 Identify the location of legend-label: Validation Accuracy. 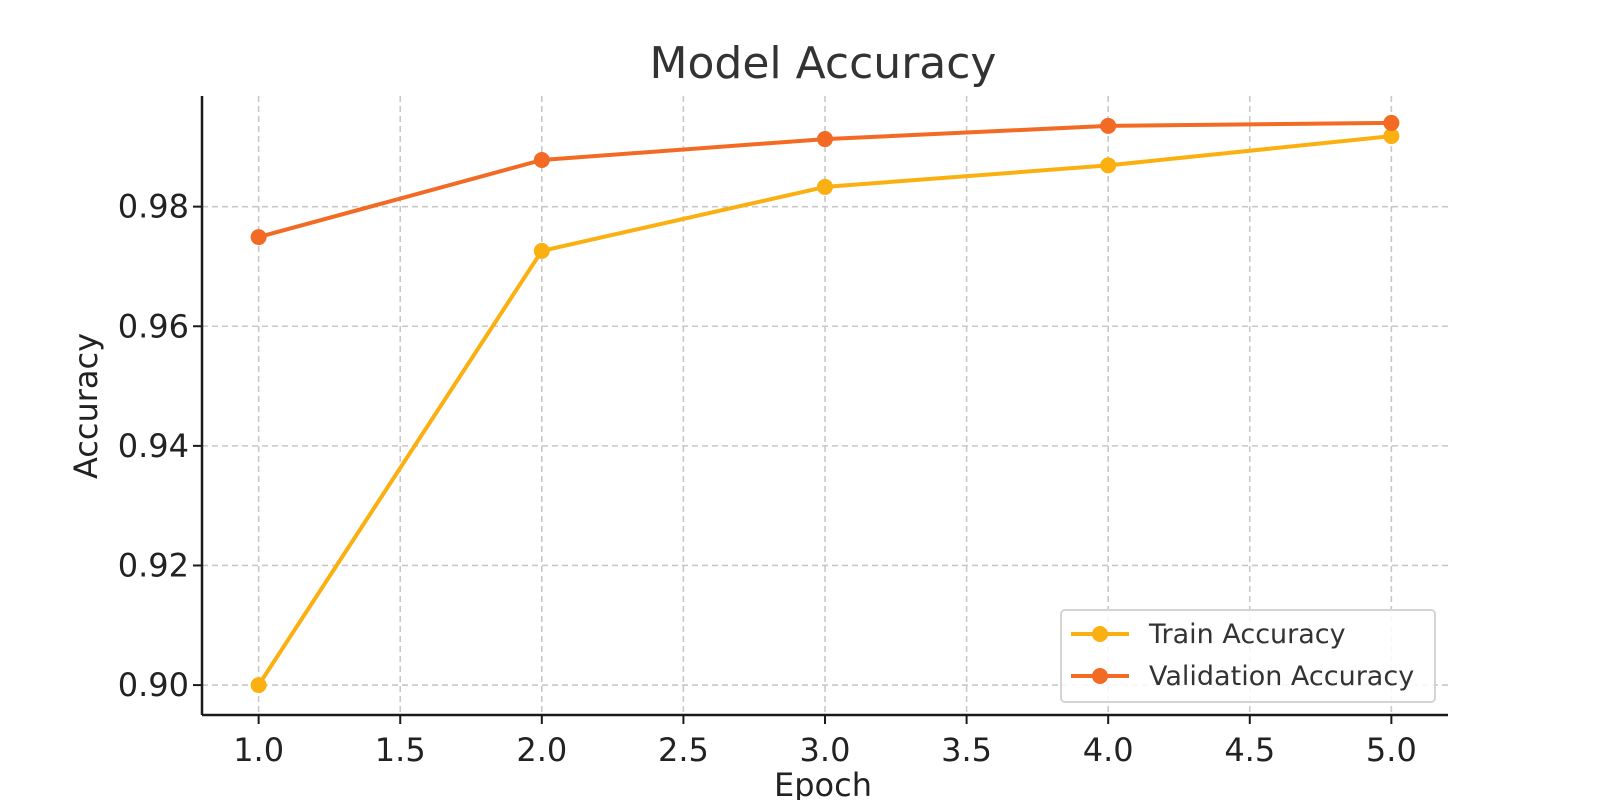
(1281, 676).